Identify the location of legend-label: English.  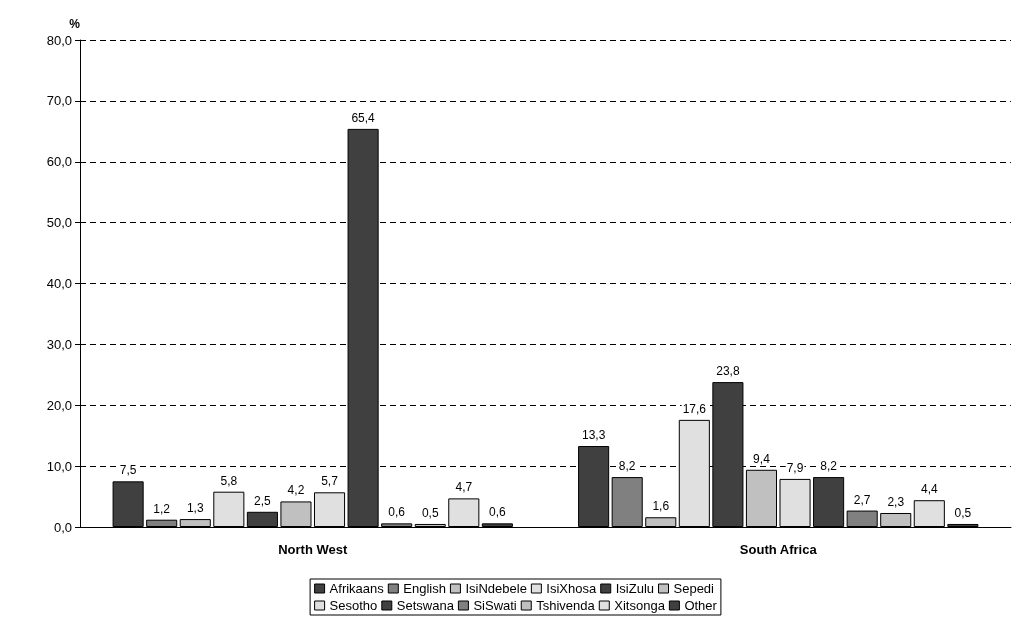
(424, 588).